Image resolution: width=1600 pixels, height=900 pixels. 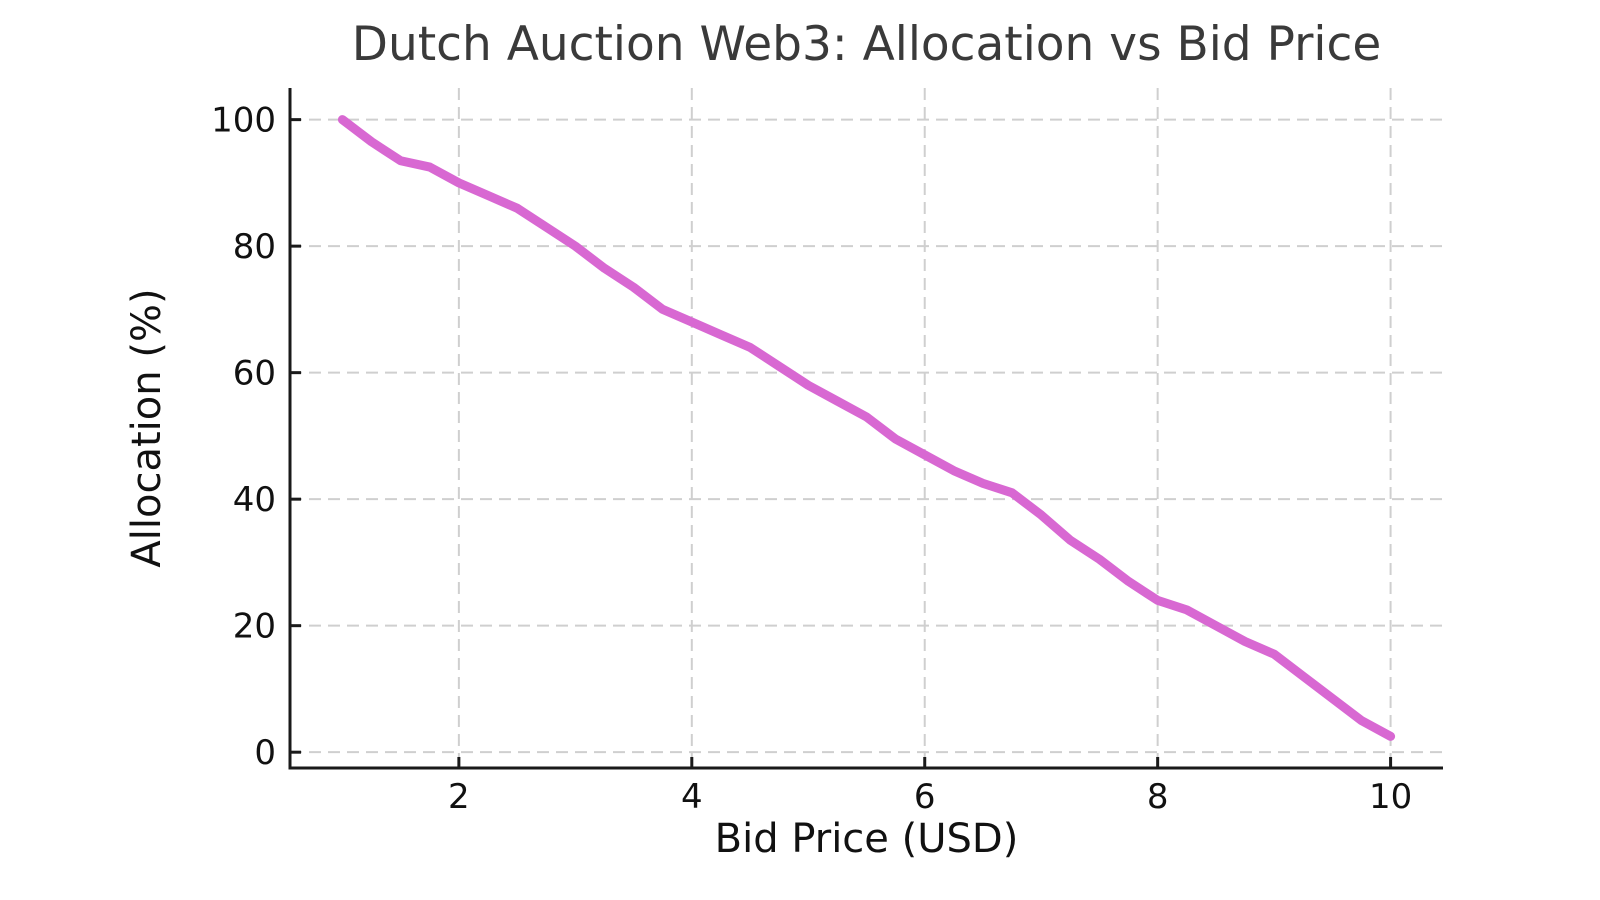 I want to click on y-tick-label: 20, so click(x=254, y=627).